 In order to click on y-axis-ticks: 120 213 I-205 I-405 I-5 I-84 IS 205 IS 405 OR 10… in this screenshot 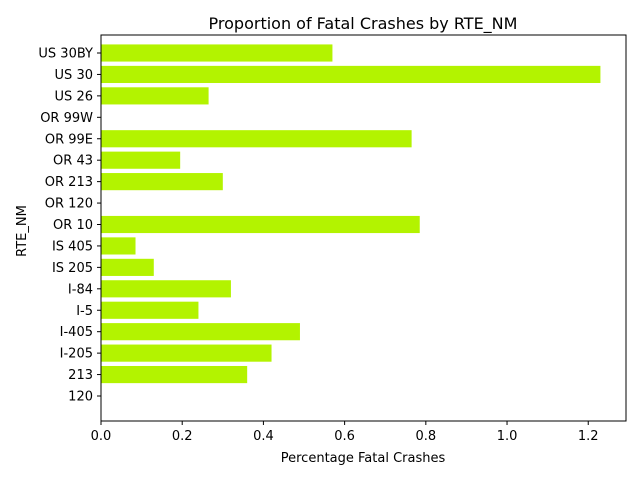, I will do `click(69, 226)`.